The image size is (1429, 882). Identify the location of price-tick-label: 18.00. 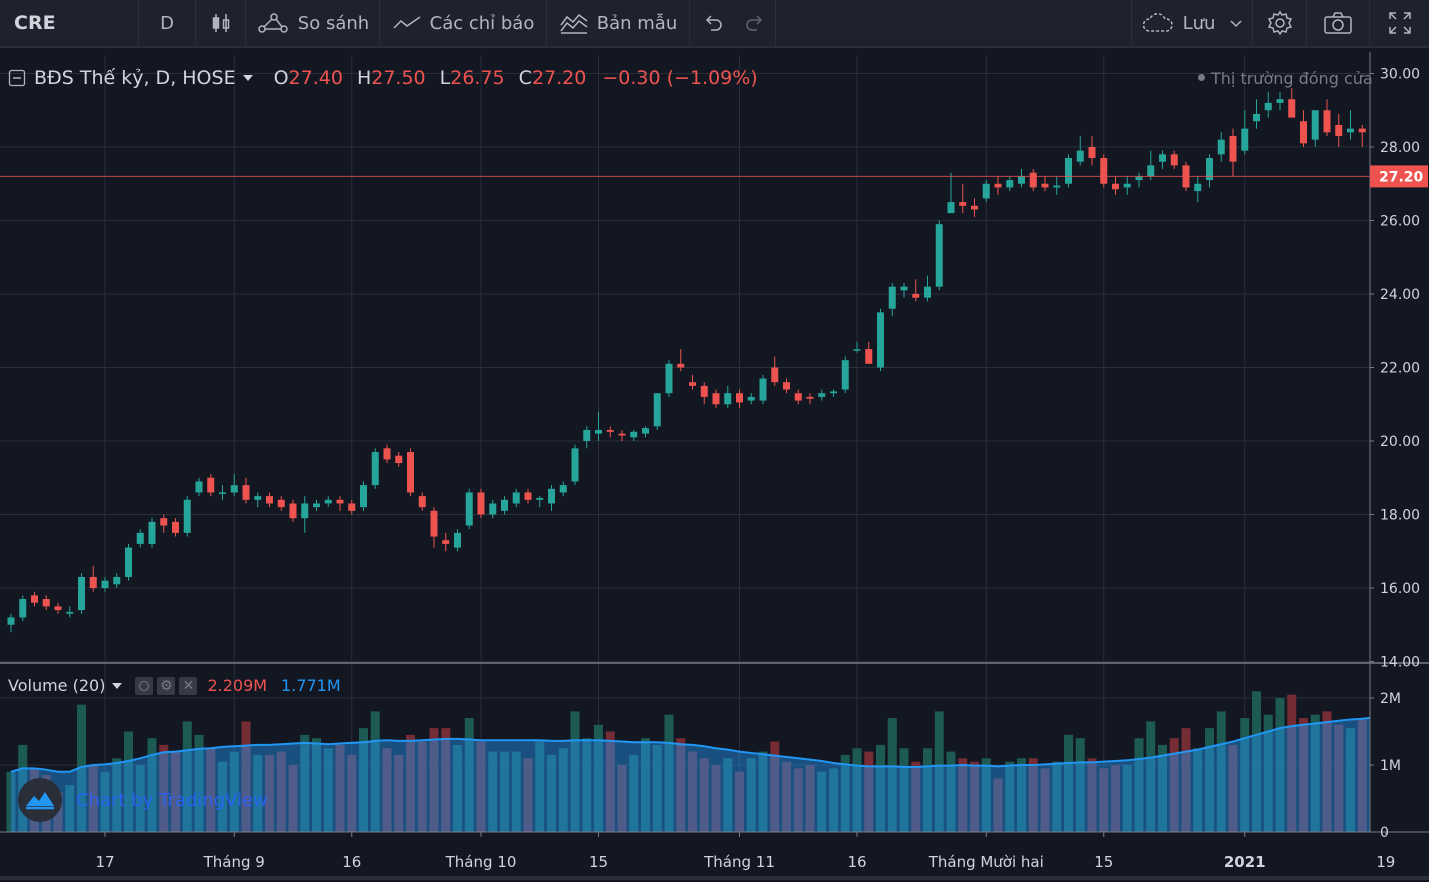
(1400, 516).